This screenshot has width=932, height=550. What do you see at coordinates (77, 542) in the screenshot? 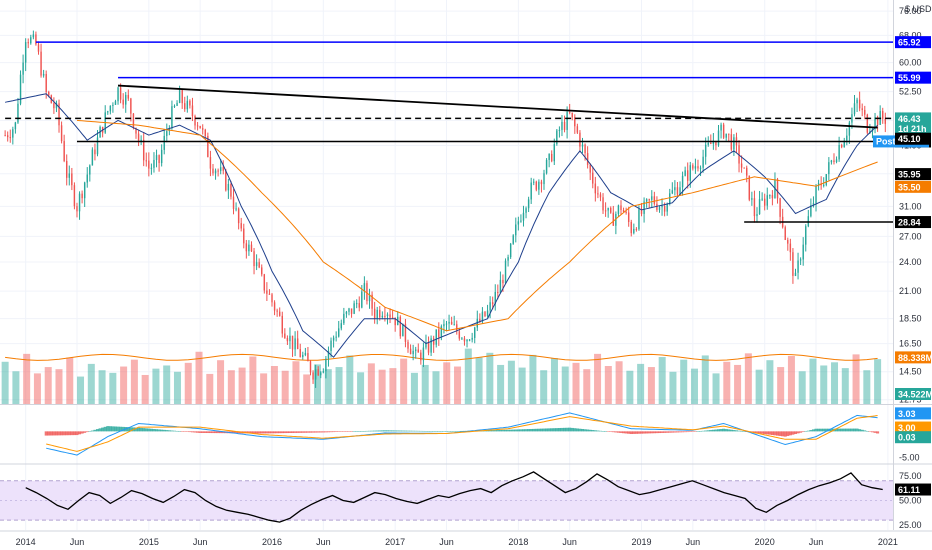
I see `time-tick-label: Jun` at bounding box center [77, 542].